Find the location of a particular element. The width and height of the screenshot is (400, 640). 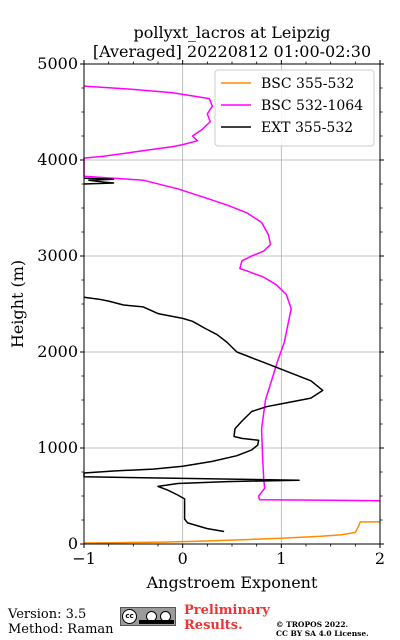

legend-label: BSC 355-532 is located at coordinates (307, 84).